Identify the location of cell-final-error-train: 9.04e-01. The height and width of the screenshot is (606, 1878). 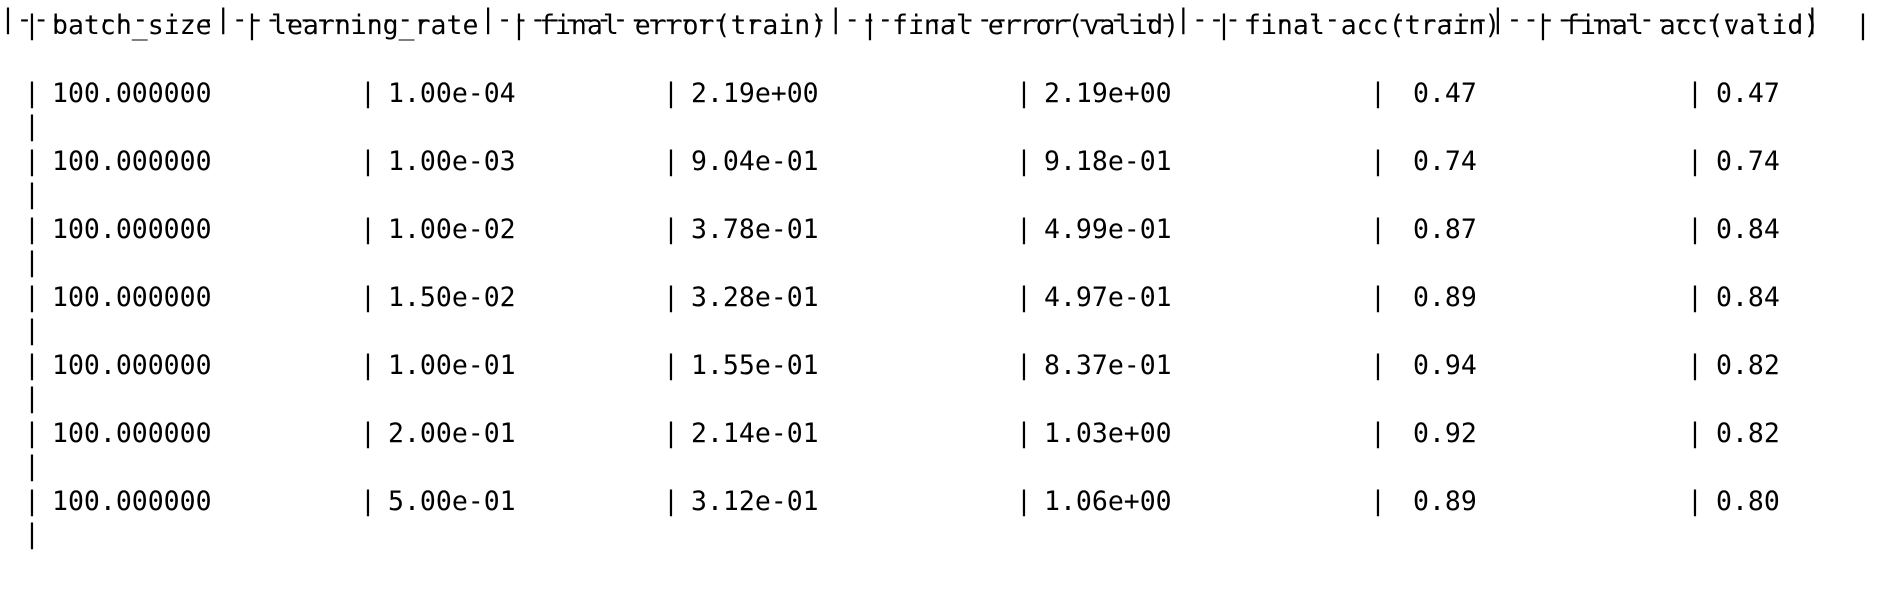
(755, 161).